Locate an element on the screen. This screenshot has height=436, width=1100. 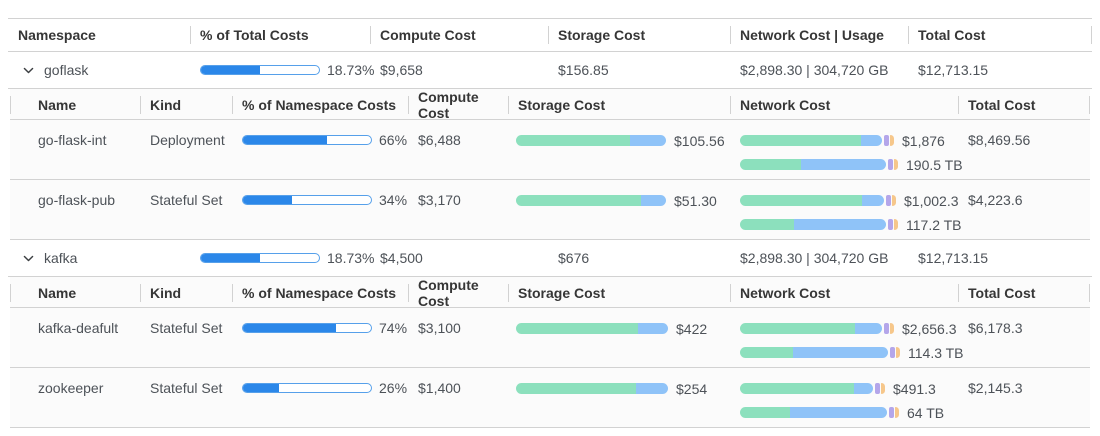
storage-cost-value: $156.85 is located at coordinates (583, 70).